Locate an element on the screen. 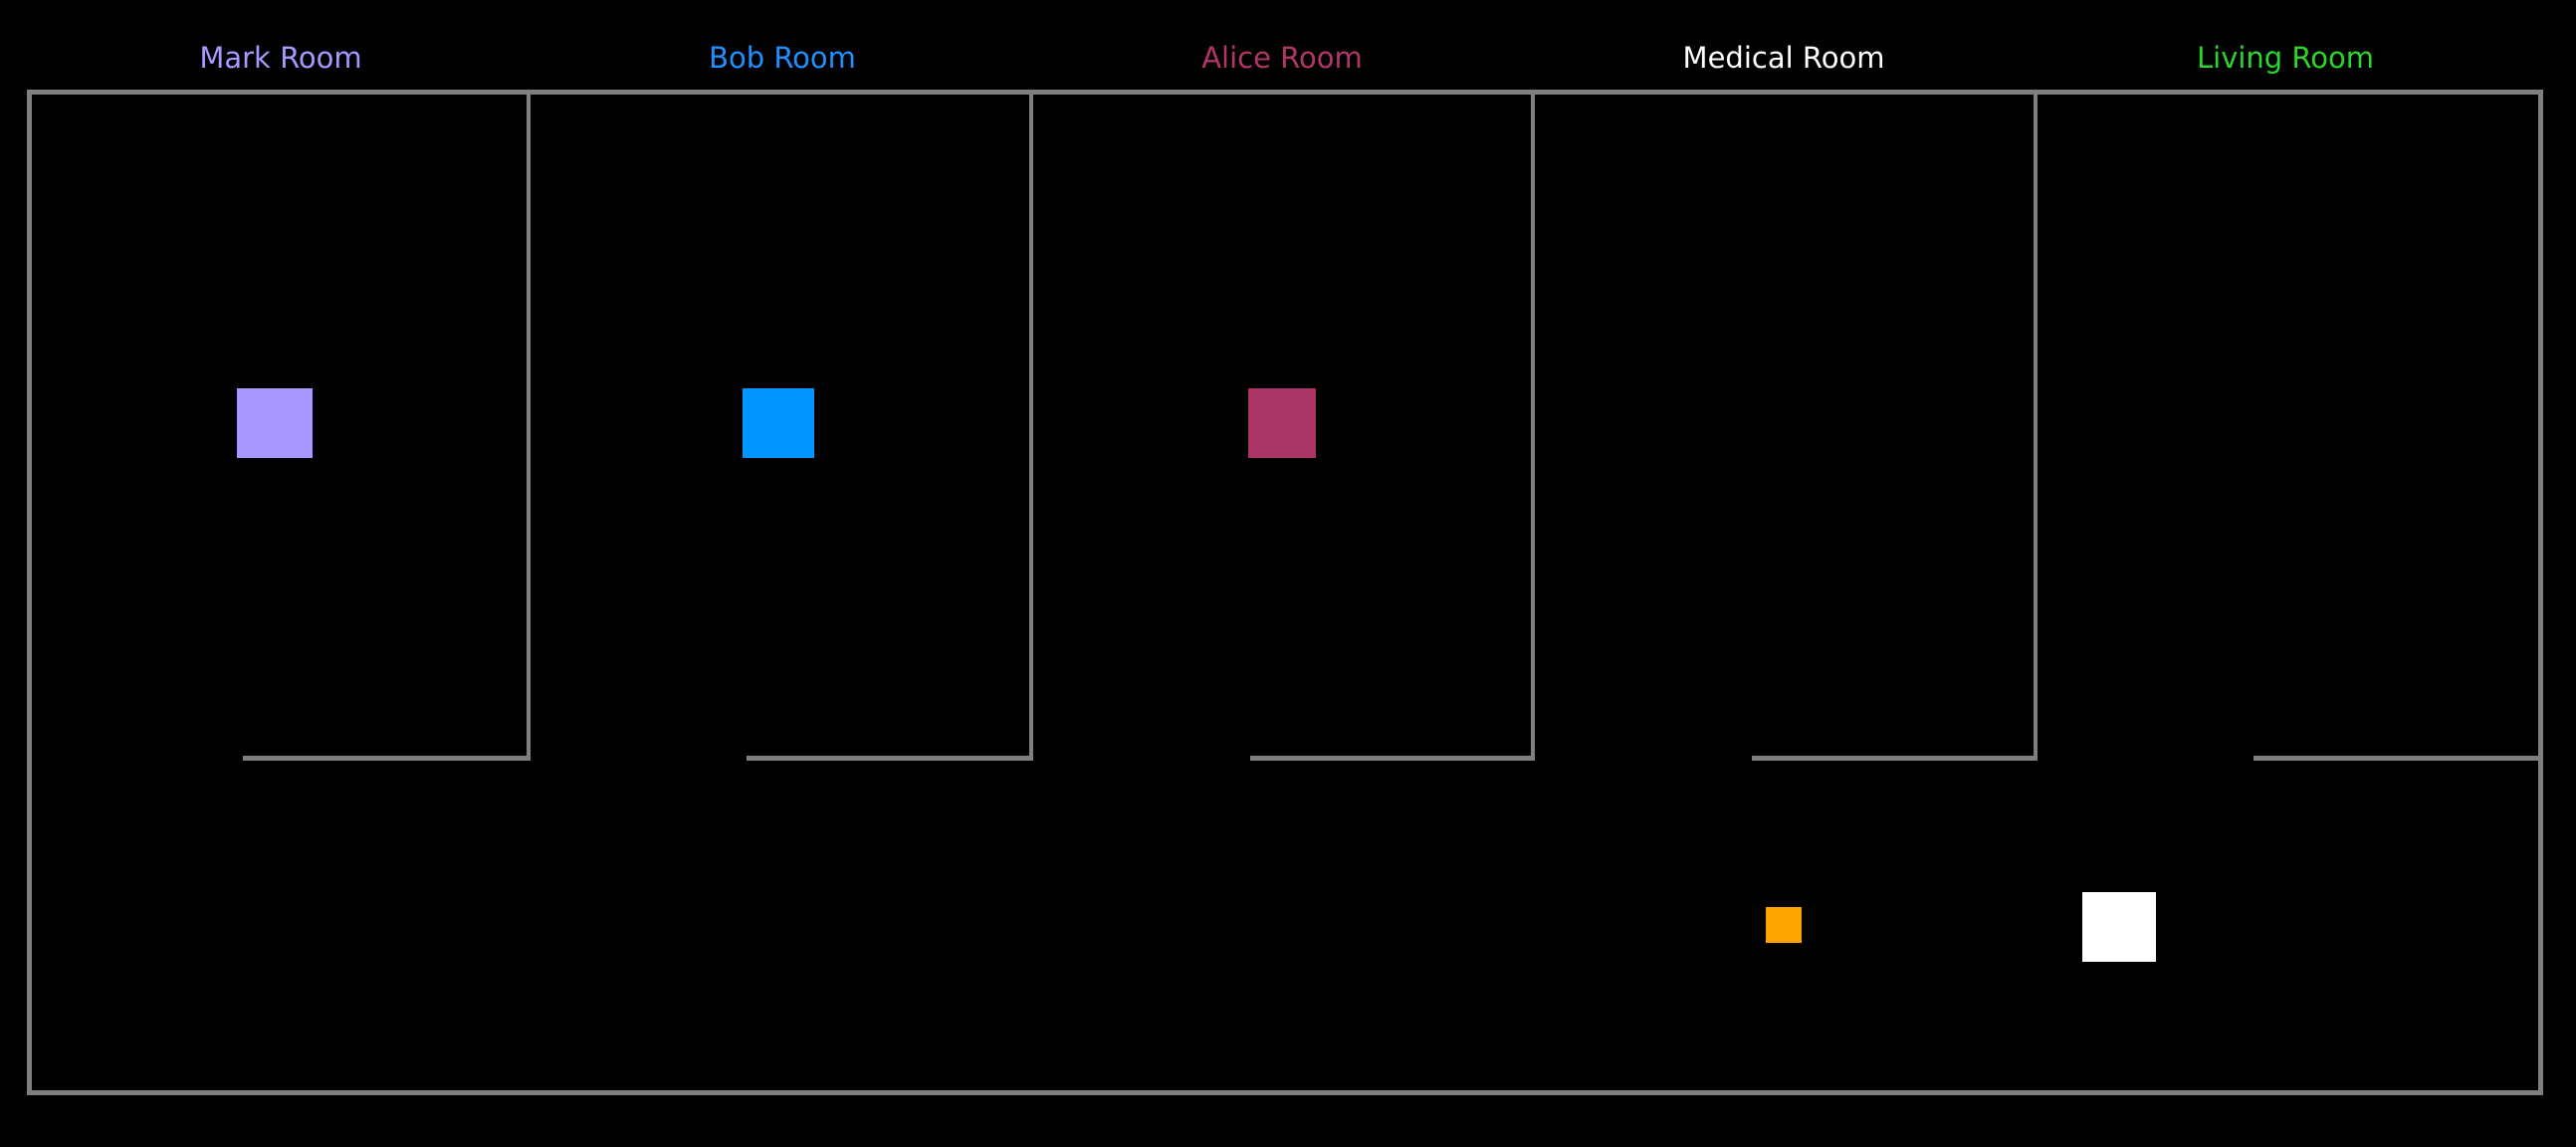 Image resolution: width=2576 pixels, height=1147 pixels. divider-bob-alice is located at coordinates (1031, 426).